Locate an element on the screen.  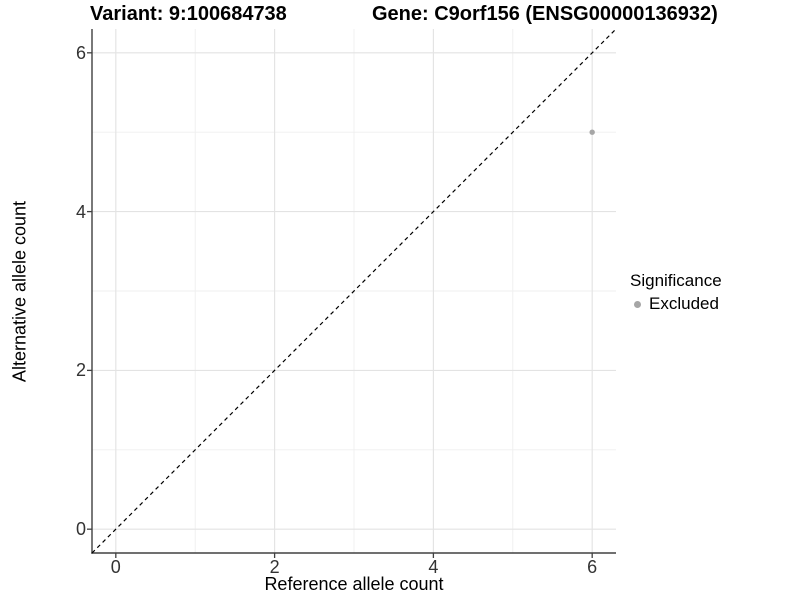
y-tick-label-6: 6 is located at coordinates (80, 52).